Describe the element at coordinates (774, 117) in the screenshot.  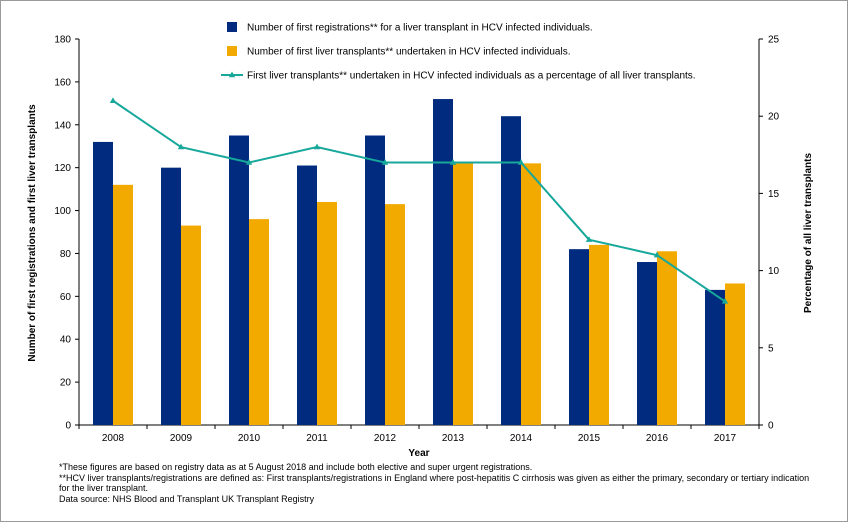
I see `y2-tick-label: 20` at that location.